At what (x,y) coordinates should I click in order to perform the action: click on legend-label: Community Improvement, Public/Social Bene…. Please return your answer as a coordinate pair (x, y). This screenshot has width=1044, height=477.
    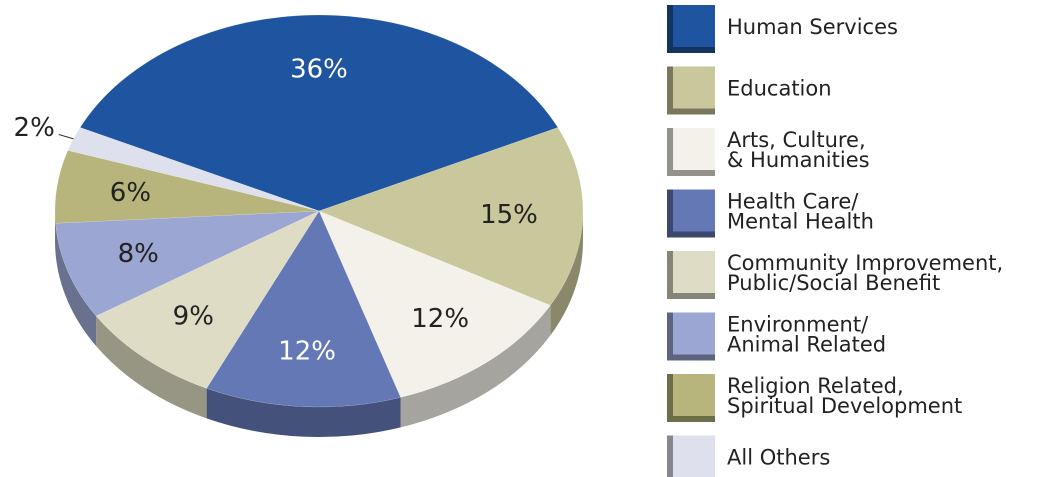
    Looking at the image, I should click on (865, 273).